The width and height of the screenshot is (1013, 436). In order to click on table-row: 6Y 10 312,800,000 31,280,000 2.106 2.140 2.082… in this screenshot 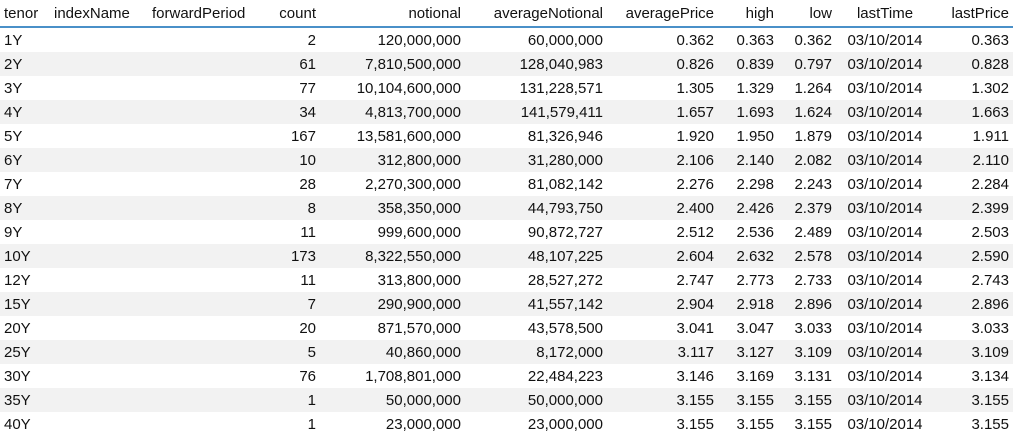, I will do `click(506, 160)`.